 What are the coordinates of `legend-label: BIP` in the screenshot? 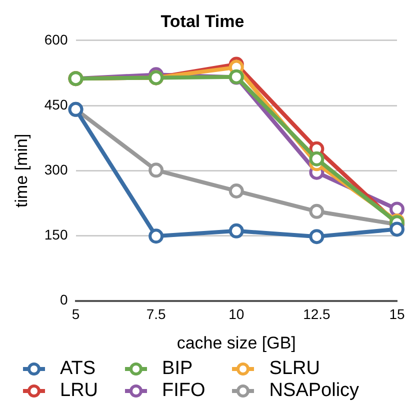 It's located at (177, 369).